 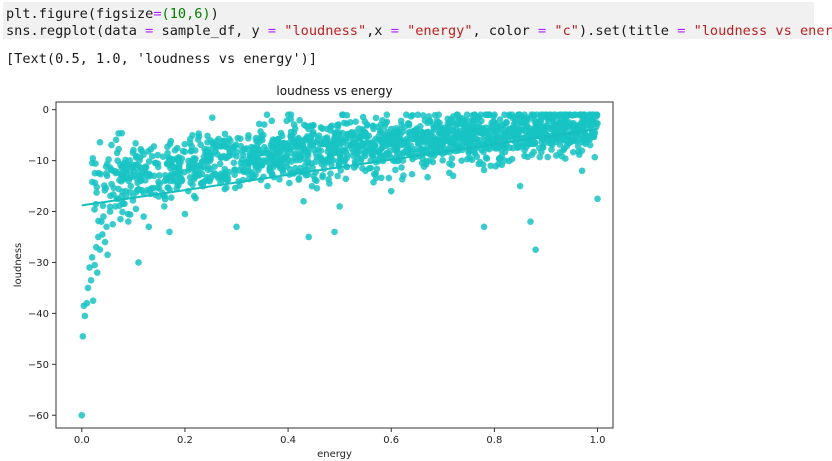 I want to click on code-token: , color, so click(x=505, y=31).